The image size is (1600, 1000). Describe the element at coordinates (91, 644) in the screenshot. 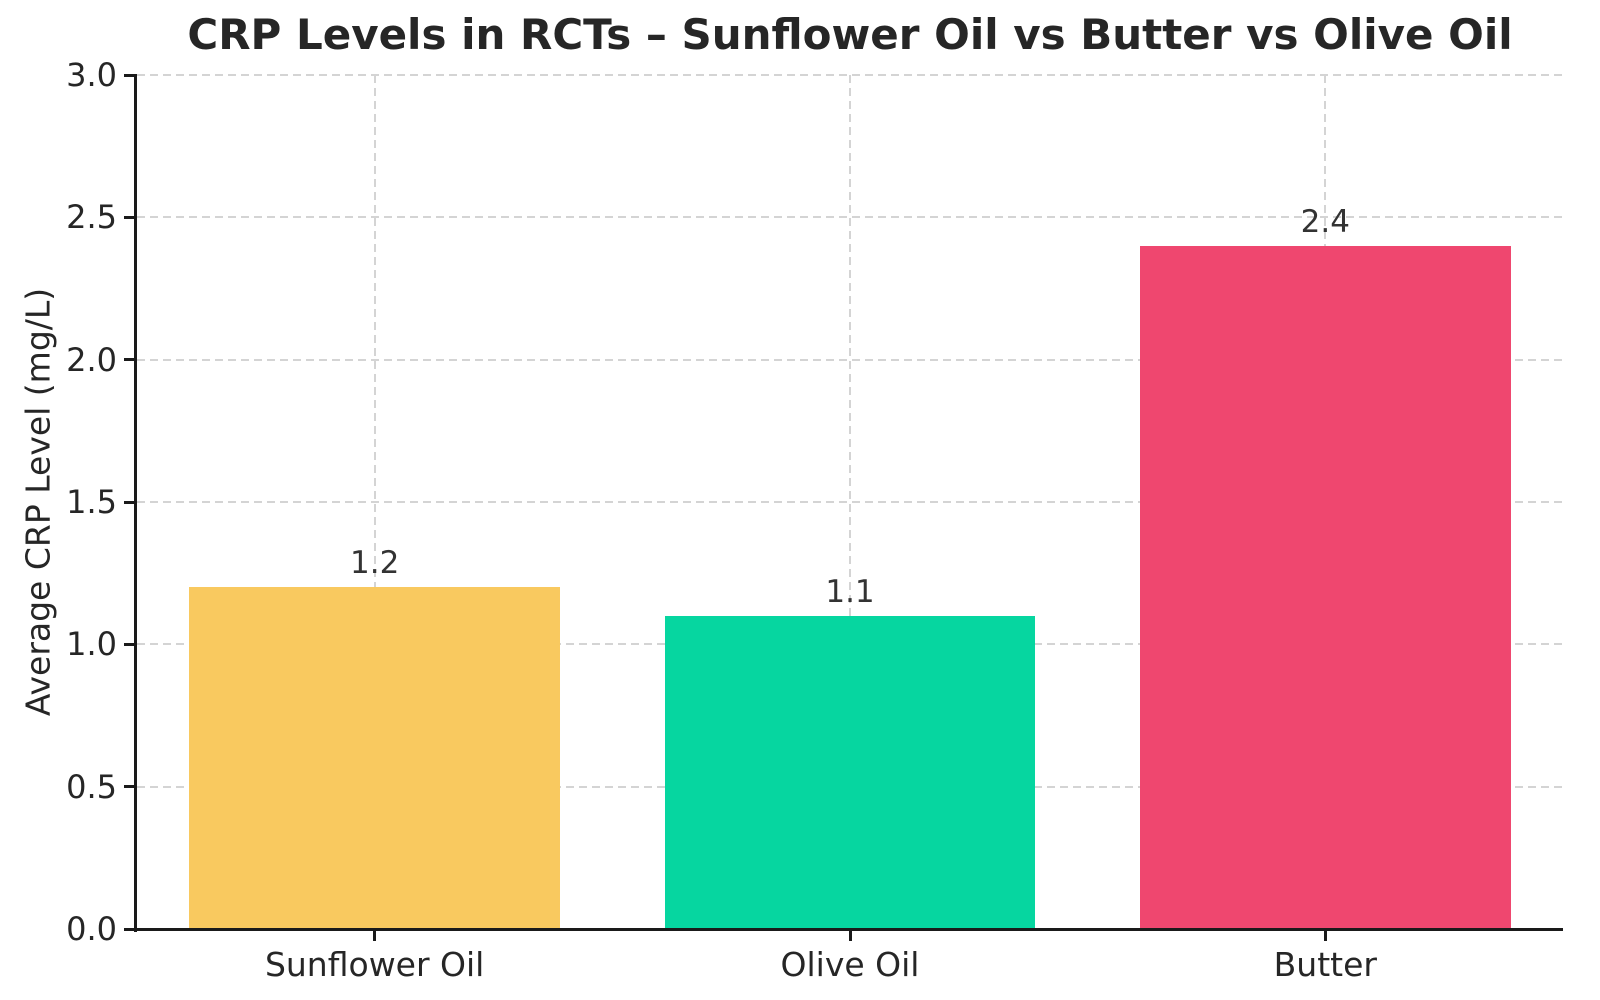

I see `y-tick-label: 1.0` at that location.